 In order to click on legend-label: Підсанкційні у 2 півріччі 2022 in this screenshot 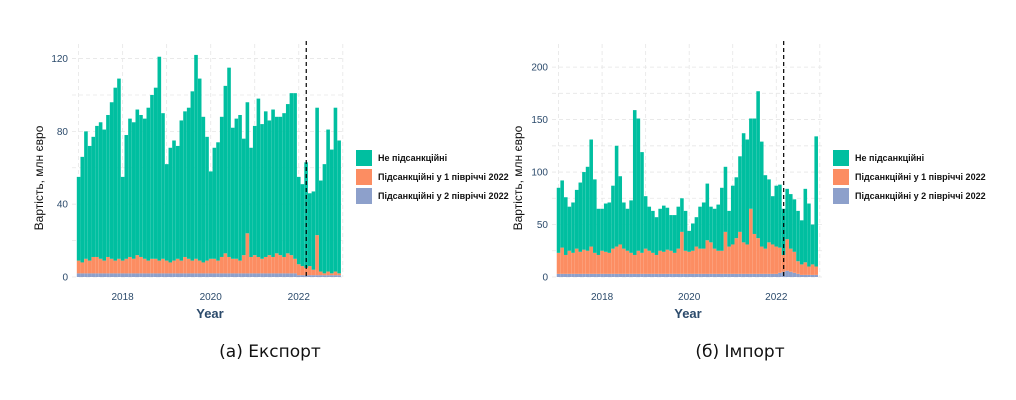, I will do `click(920, 196)`.